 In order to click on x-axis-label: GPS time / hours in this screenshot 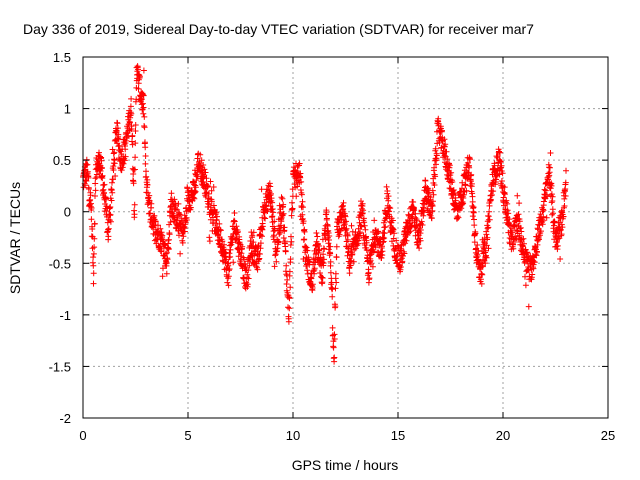, I will do `click(345, 465)`.